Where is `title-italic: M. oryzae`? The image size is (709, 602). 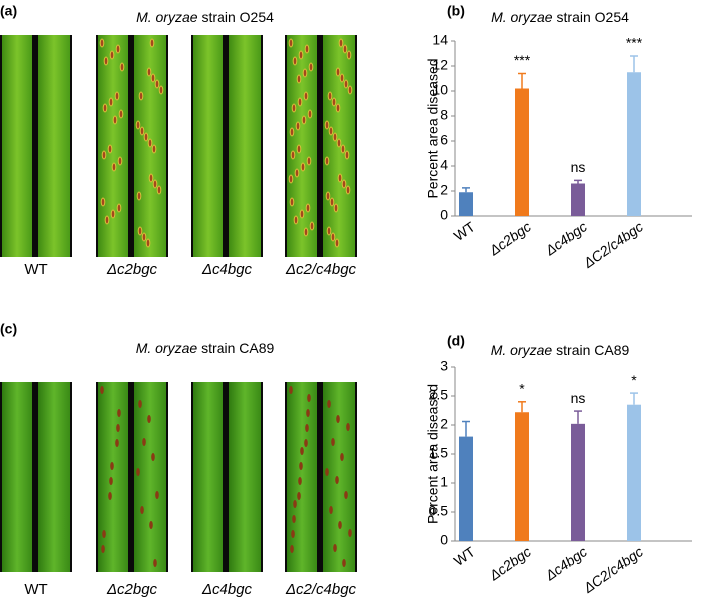 title-italic: M. oryzae is located at coordinates (167, 17).